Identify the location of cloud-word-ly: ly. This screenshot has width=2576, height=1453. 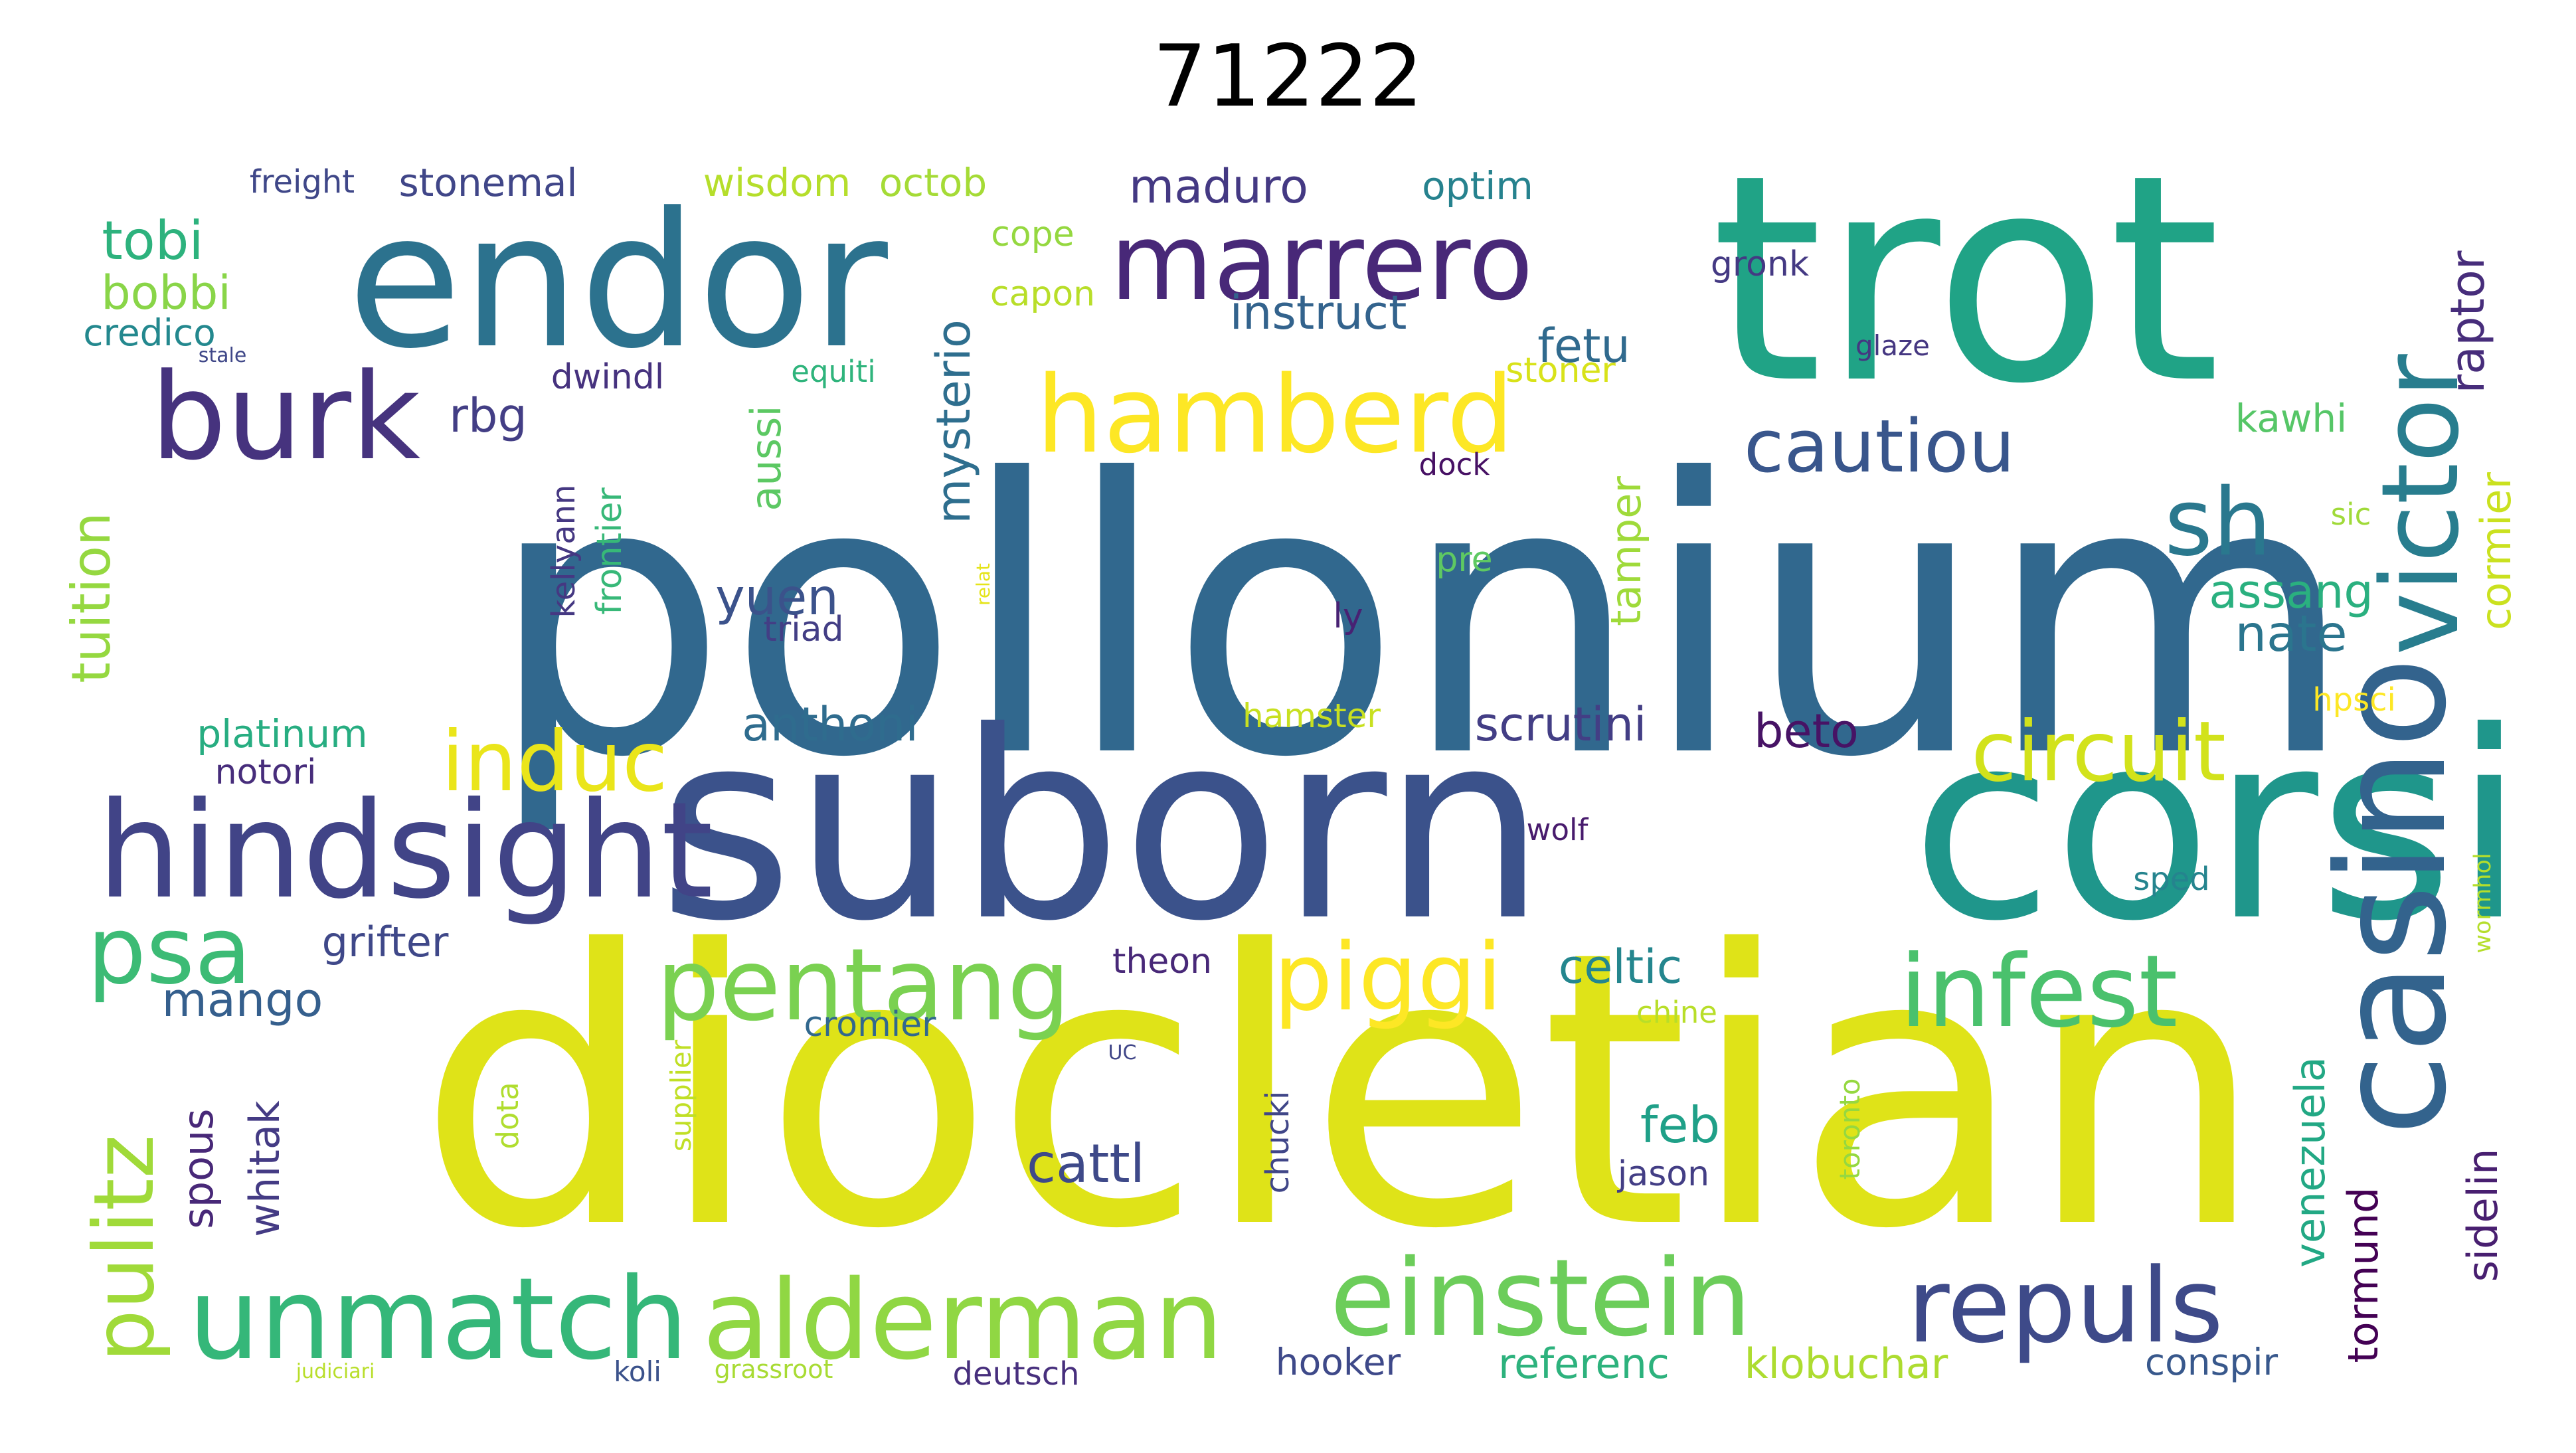
(1348, 616).